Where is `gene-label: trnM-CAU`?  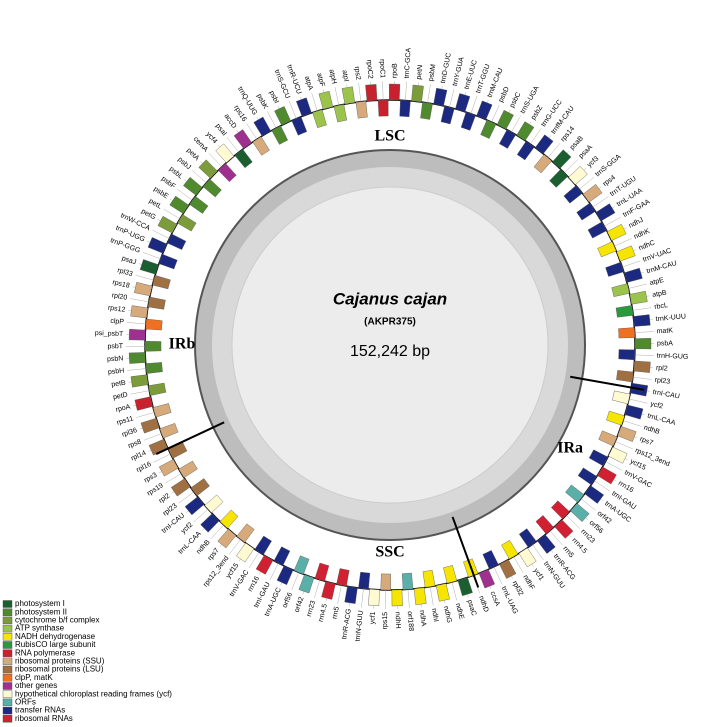
gene-label: trnM-CAU is located at coordinates (662, 267).